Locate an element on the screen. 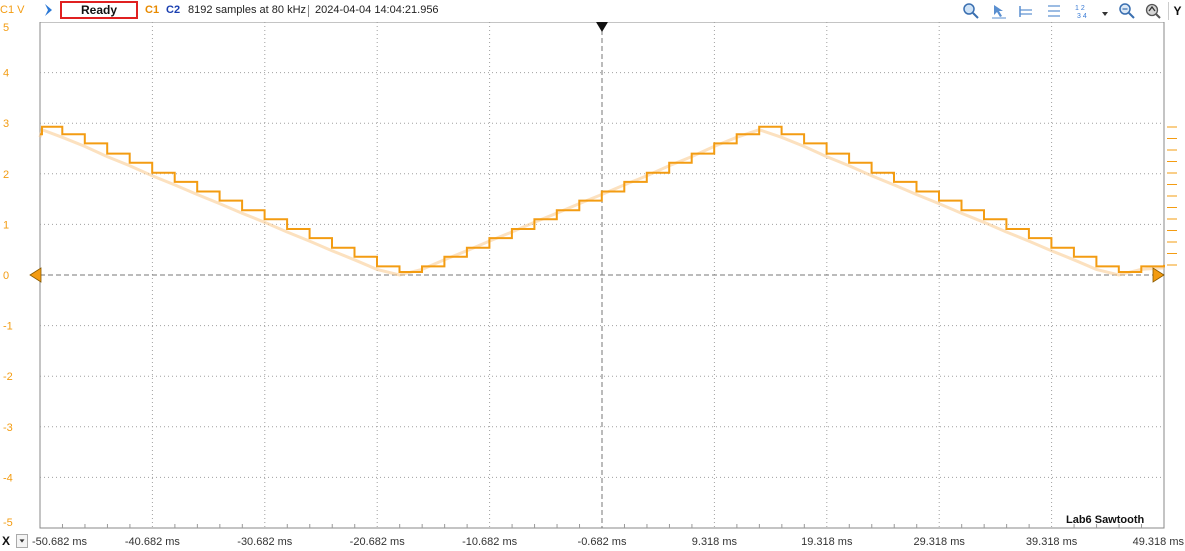  channel2-button: C2 is located at coordinates (173, 10).